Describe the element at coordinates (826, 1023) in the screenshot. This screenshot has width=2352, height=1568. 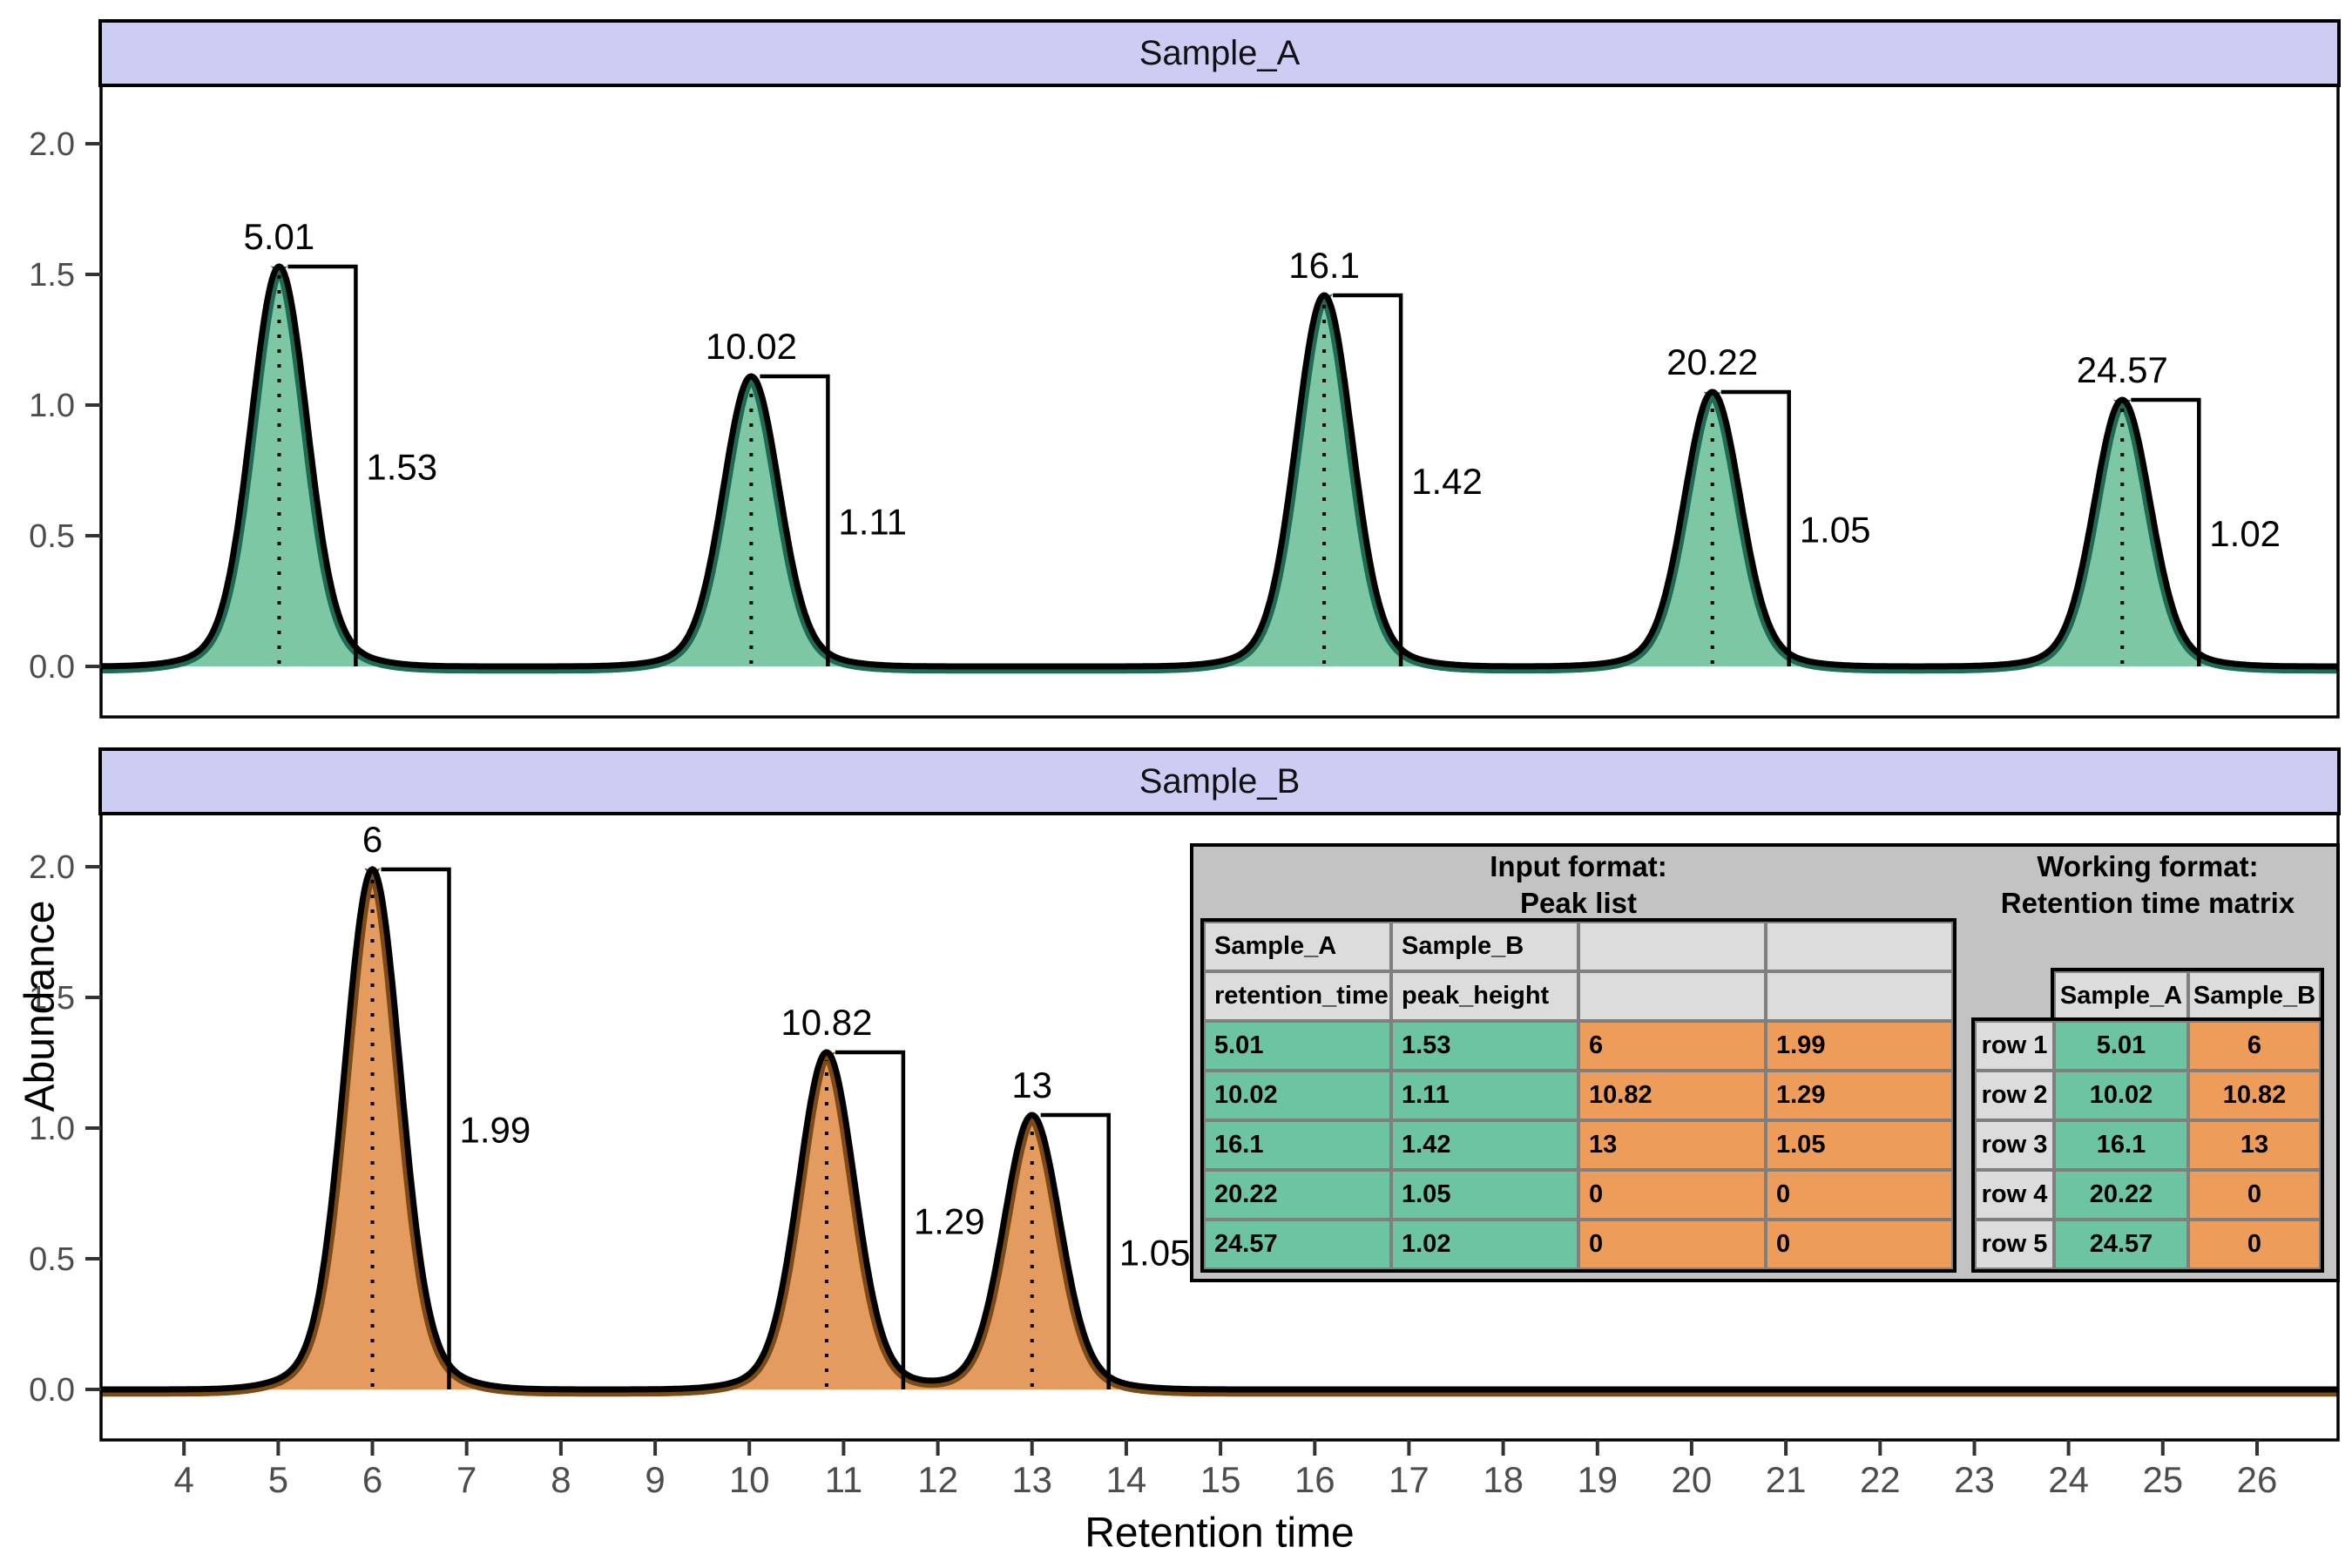
I see `peak-rt-label: 10.82` at that location.